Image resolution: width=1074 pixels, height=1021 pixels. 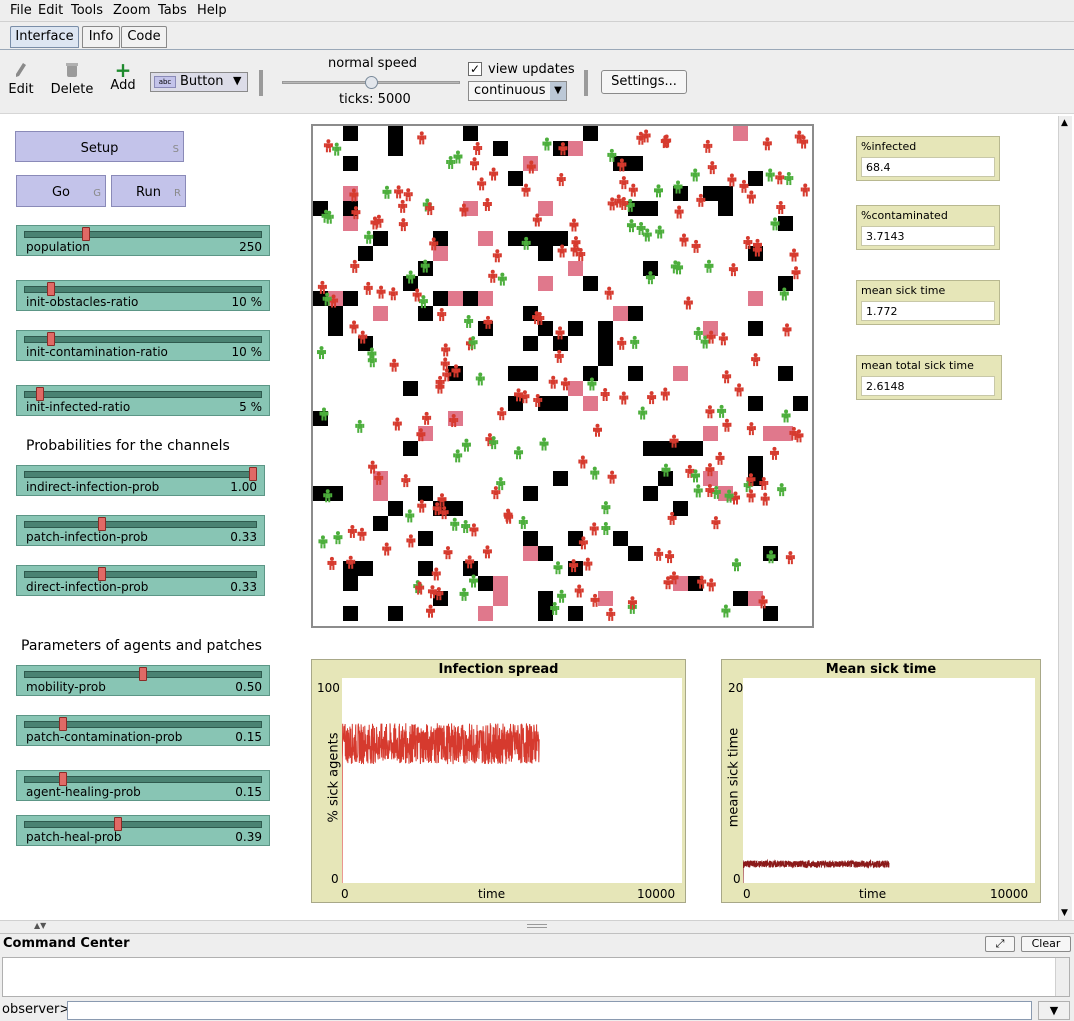 I want to click on update-mode-select: continuous ▼, so click(x=517, y=91).